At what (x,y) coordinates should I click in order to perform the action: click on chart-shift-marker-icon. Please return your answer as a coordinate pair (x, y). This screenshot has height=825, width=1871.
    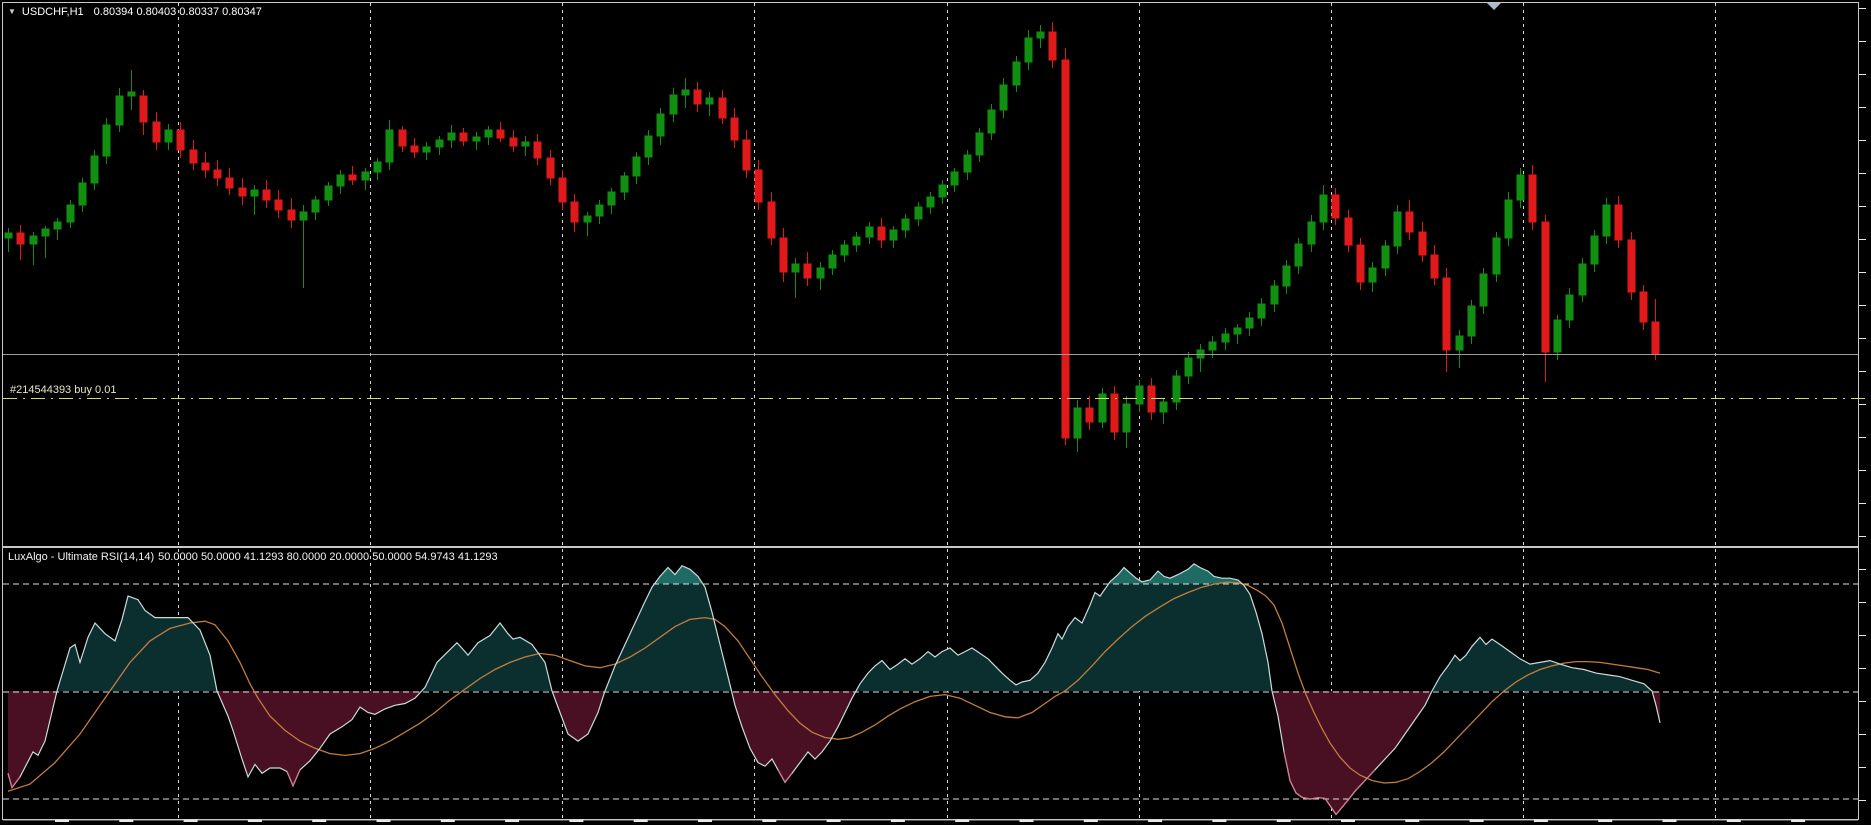
    Looking at the image, I should click on (1494, 6).